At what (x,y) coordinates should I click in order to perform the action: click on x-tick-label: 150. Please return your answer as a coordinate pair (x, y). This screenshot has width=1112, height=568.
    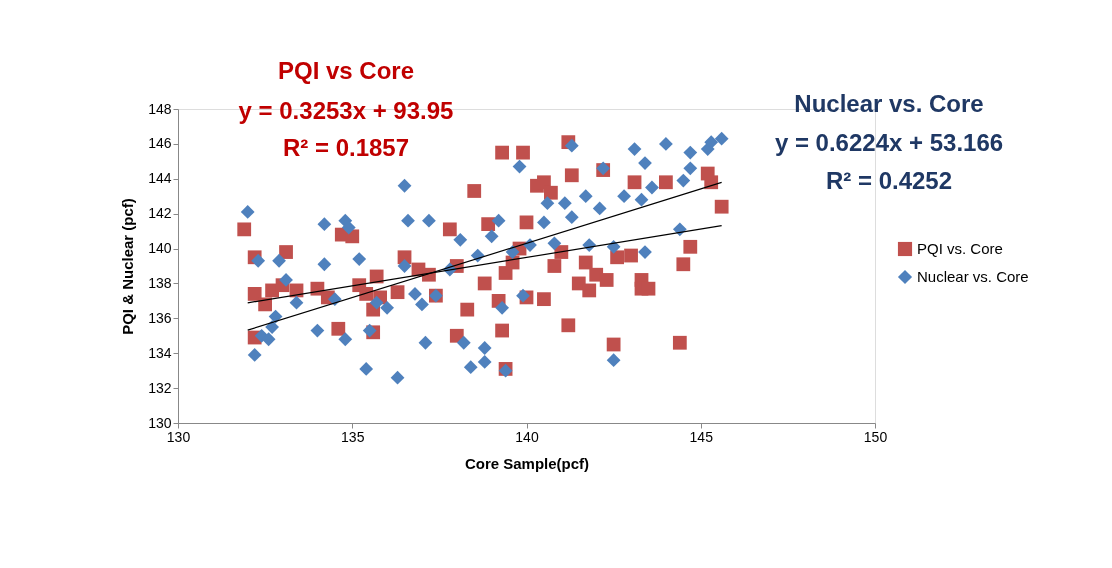
    Looking at the image, I should click on (875, 436).